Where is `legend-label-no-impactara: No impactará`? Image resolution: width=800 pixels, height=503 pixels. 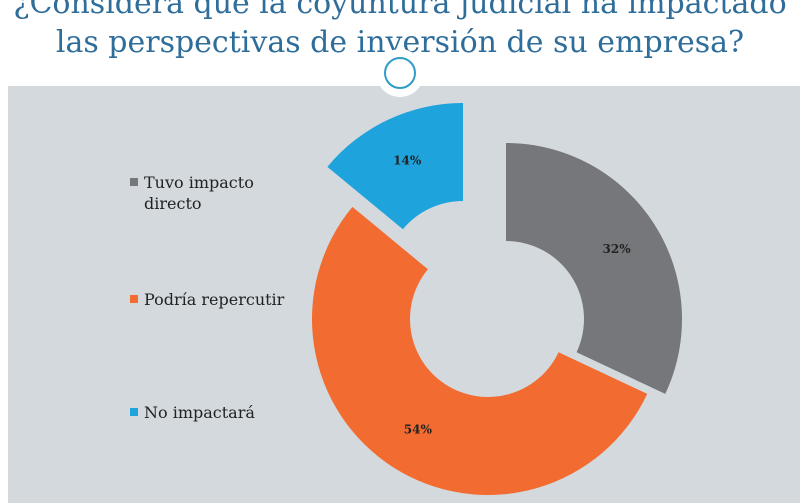
legend-label-no-impactara: No impactará is located at coordinates (199, 412).